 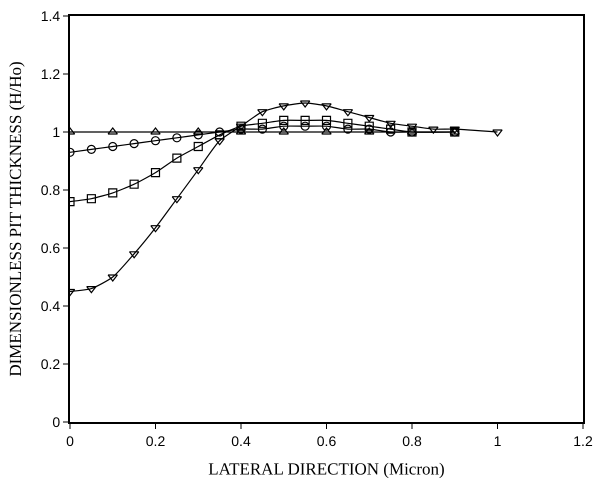 I want to click on y-tick-label: 0.2, so click(x=50, y=364).